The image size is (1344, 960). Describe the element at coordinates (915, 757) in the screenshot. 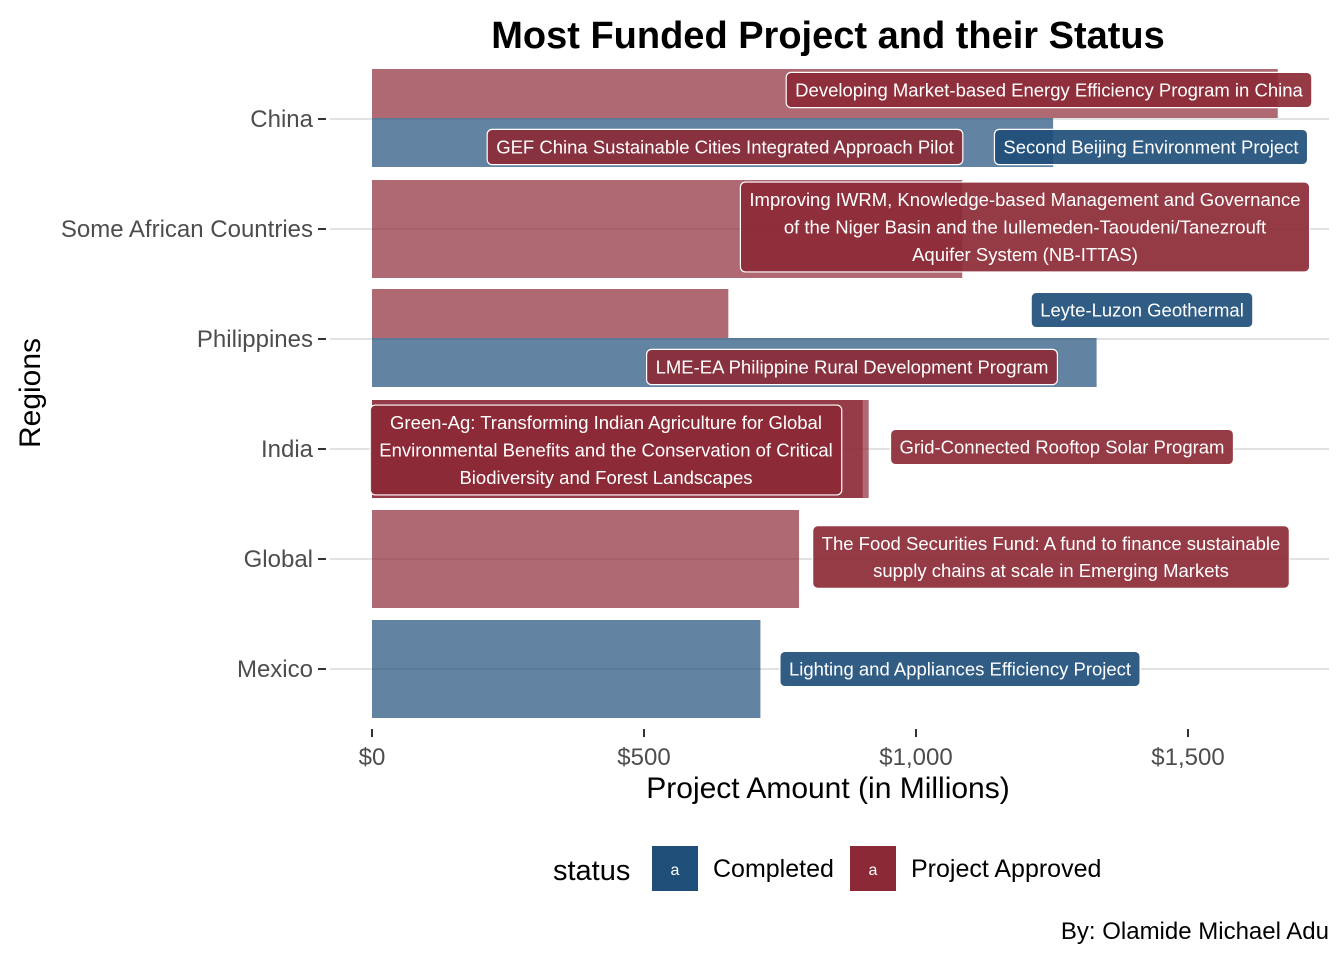

I see `x-tick-label-2: $1,000` at that location.